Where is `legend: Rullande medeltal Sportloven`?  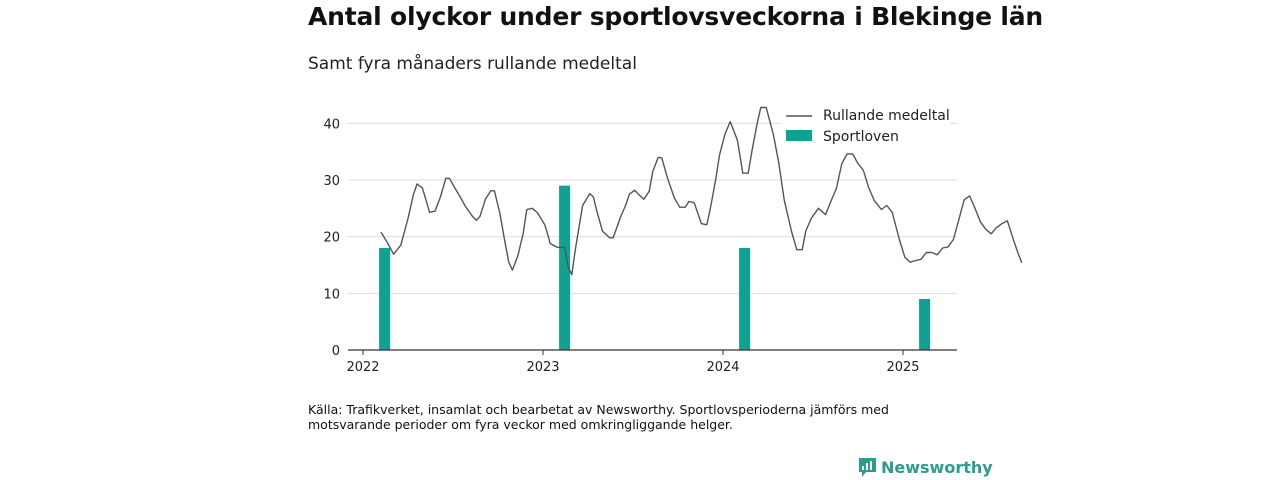
legend: Rullande medeltal Sportloven is located at coordinates (865, 124).